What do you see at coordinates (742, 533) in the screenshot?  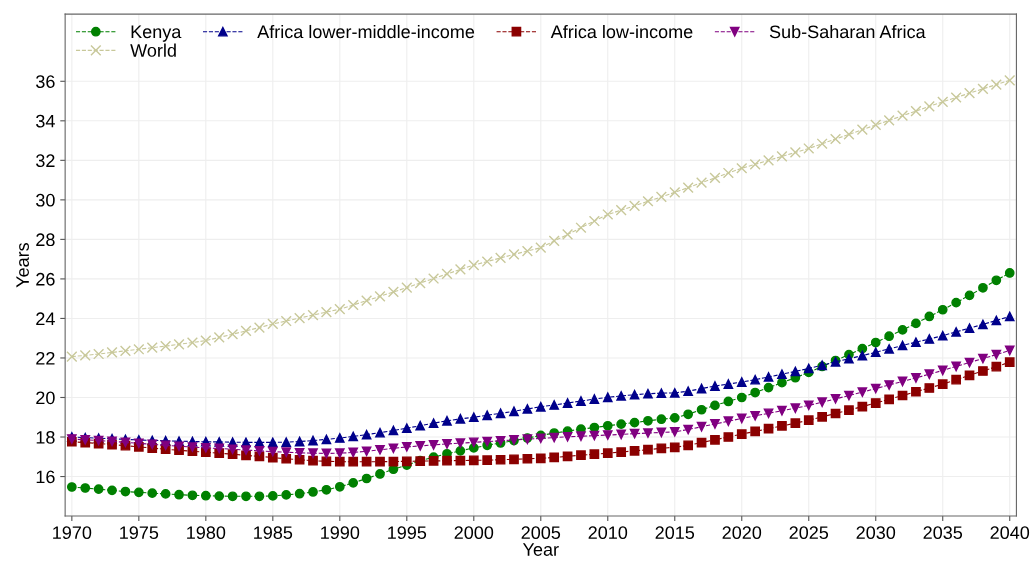 I see `x-tick-label: 2020` at bounding box center [742, 533].